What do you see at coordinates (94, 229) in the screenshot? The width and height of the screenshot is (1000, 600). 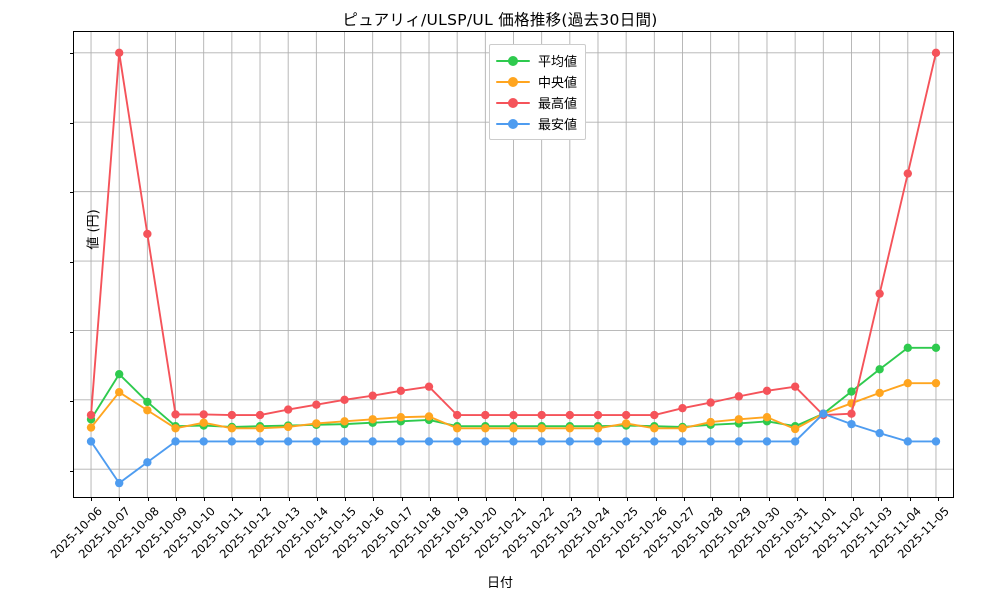 I see `y-axis-label: 値 (円)` at bounding box center [94, 229].